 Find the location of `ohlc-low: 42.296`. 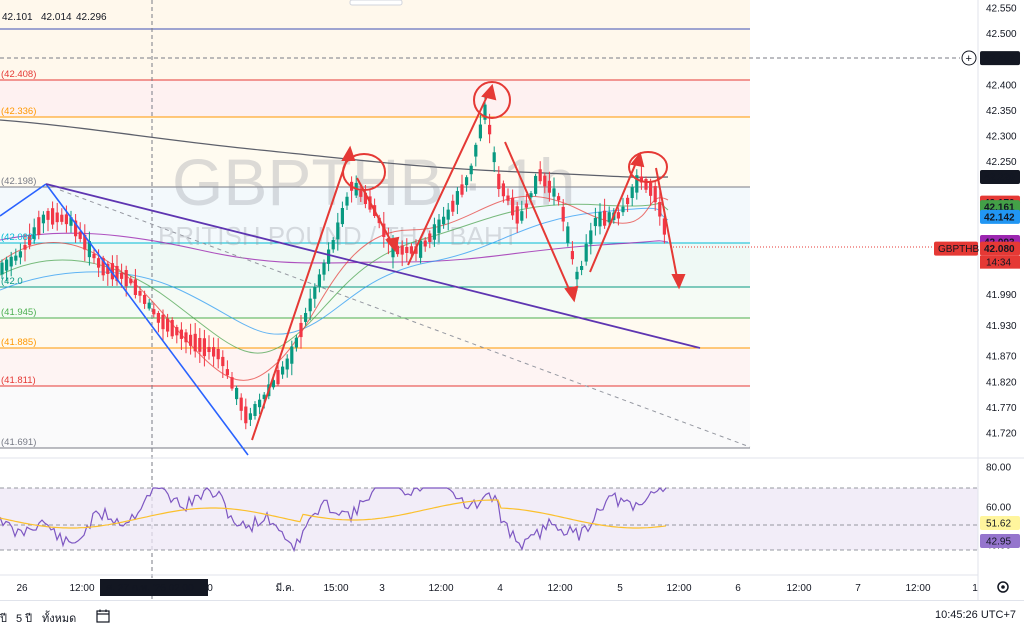

ohlc-low: 42.296 is located at coordinates (91, 17).